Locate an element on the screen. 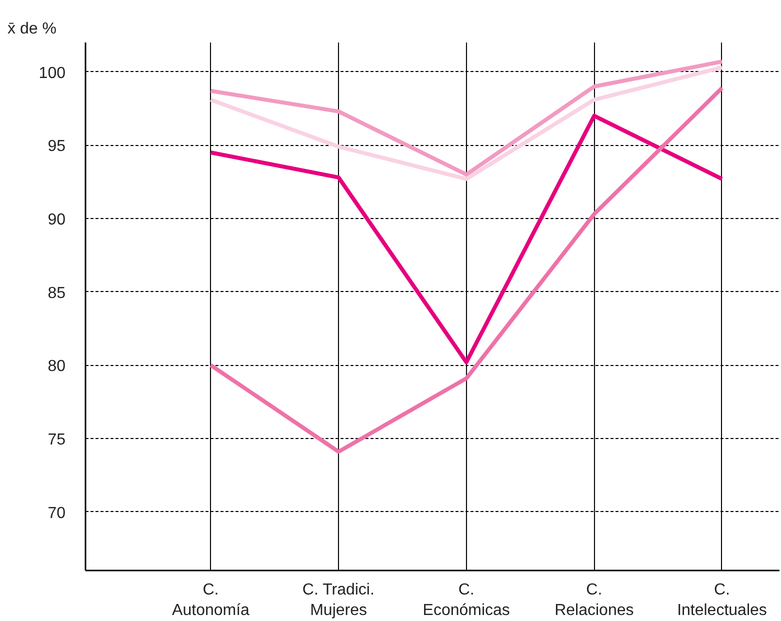 This screenshot has width=781, height=621. x-tick-label: C. Tradici. Mujeres is located at coordinates (338, 600).